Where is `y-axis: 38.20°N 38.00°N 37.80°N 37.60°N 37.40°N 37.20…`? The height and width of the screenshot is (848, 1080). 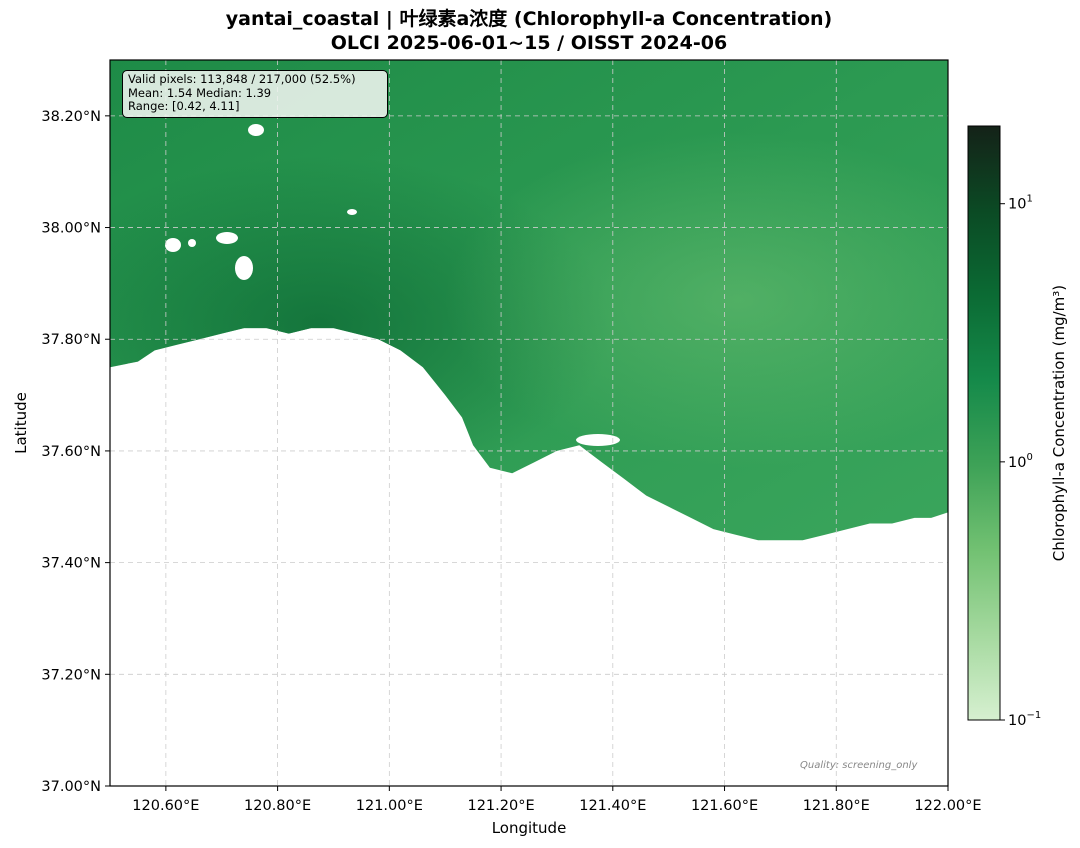 y-axis: 38.20°N 38.00°N 37.80°N 37.60°N 37.40°N 37.20… is located at coordinates (75, 452).